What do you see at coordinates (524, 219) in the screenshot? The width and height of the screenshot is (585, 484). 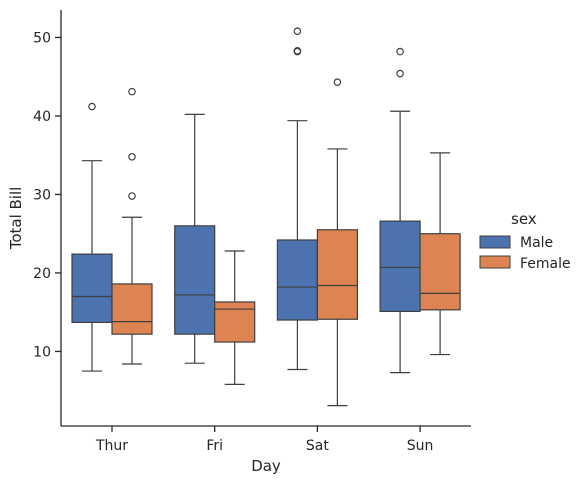 I see `legend-title: sex` at bounding box center [524, 219].